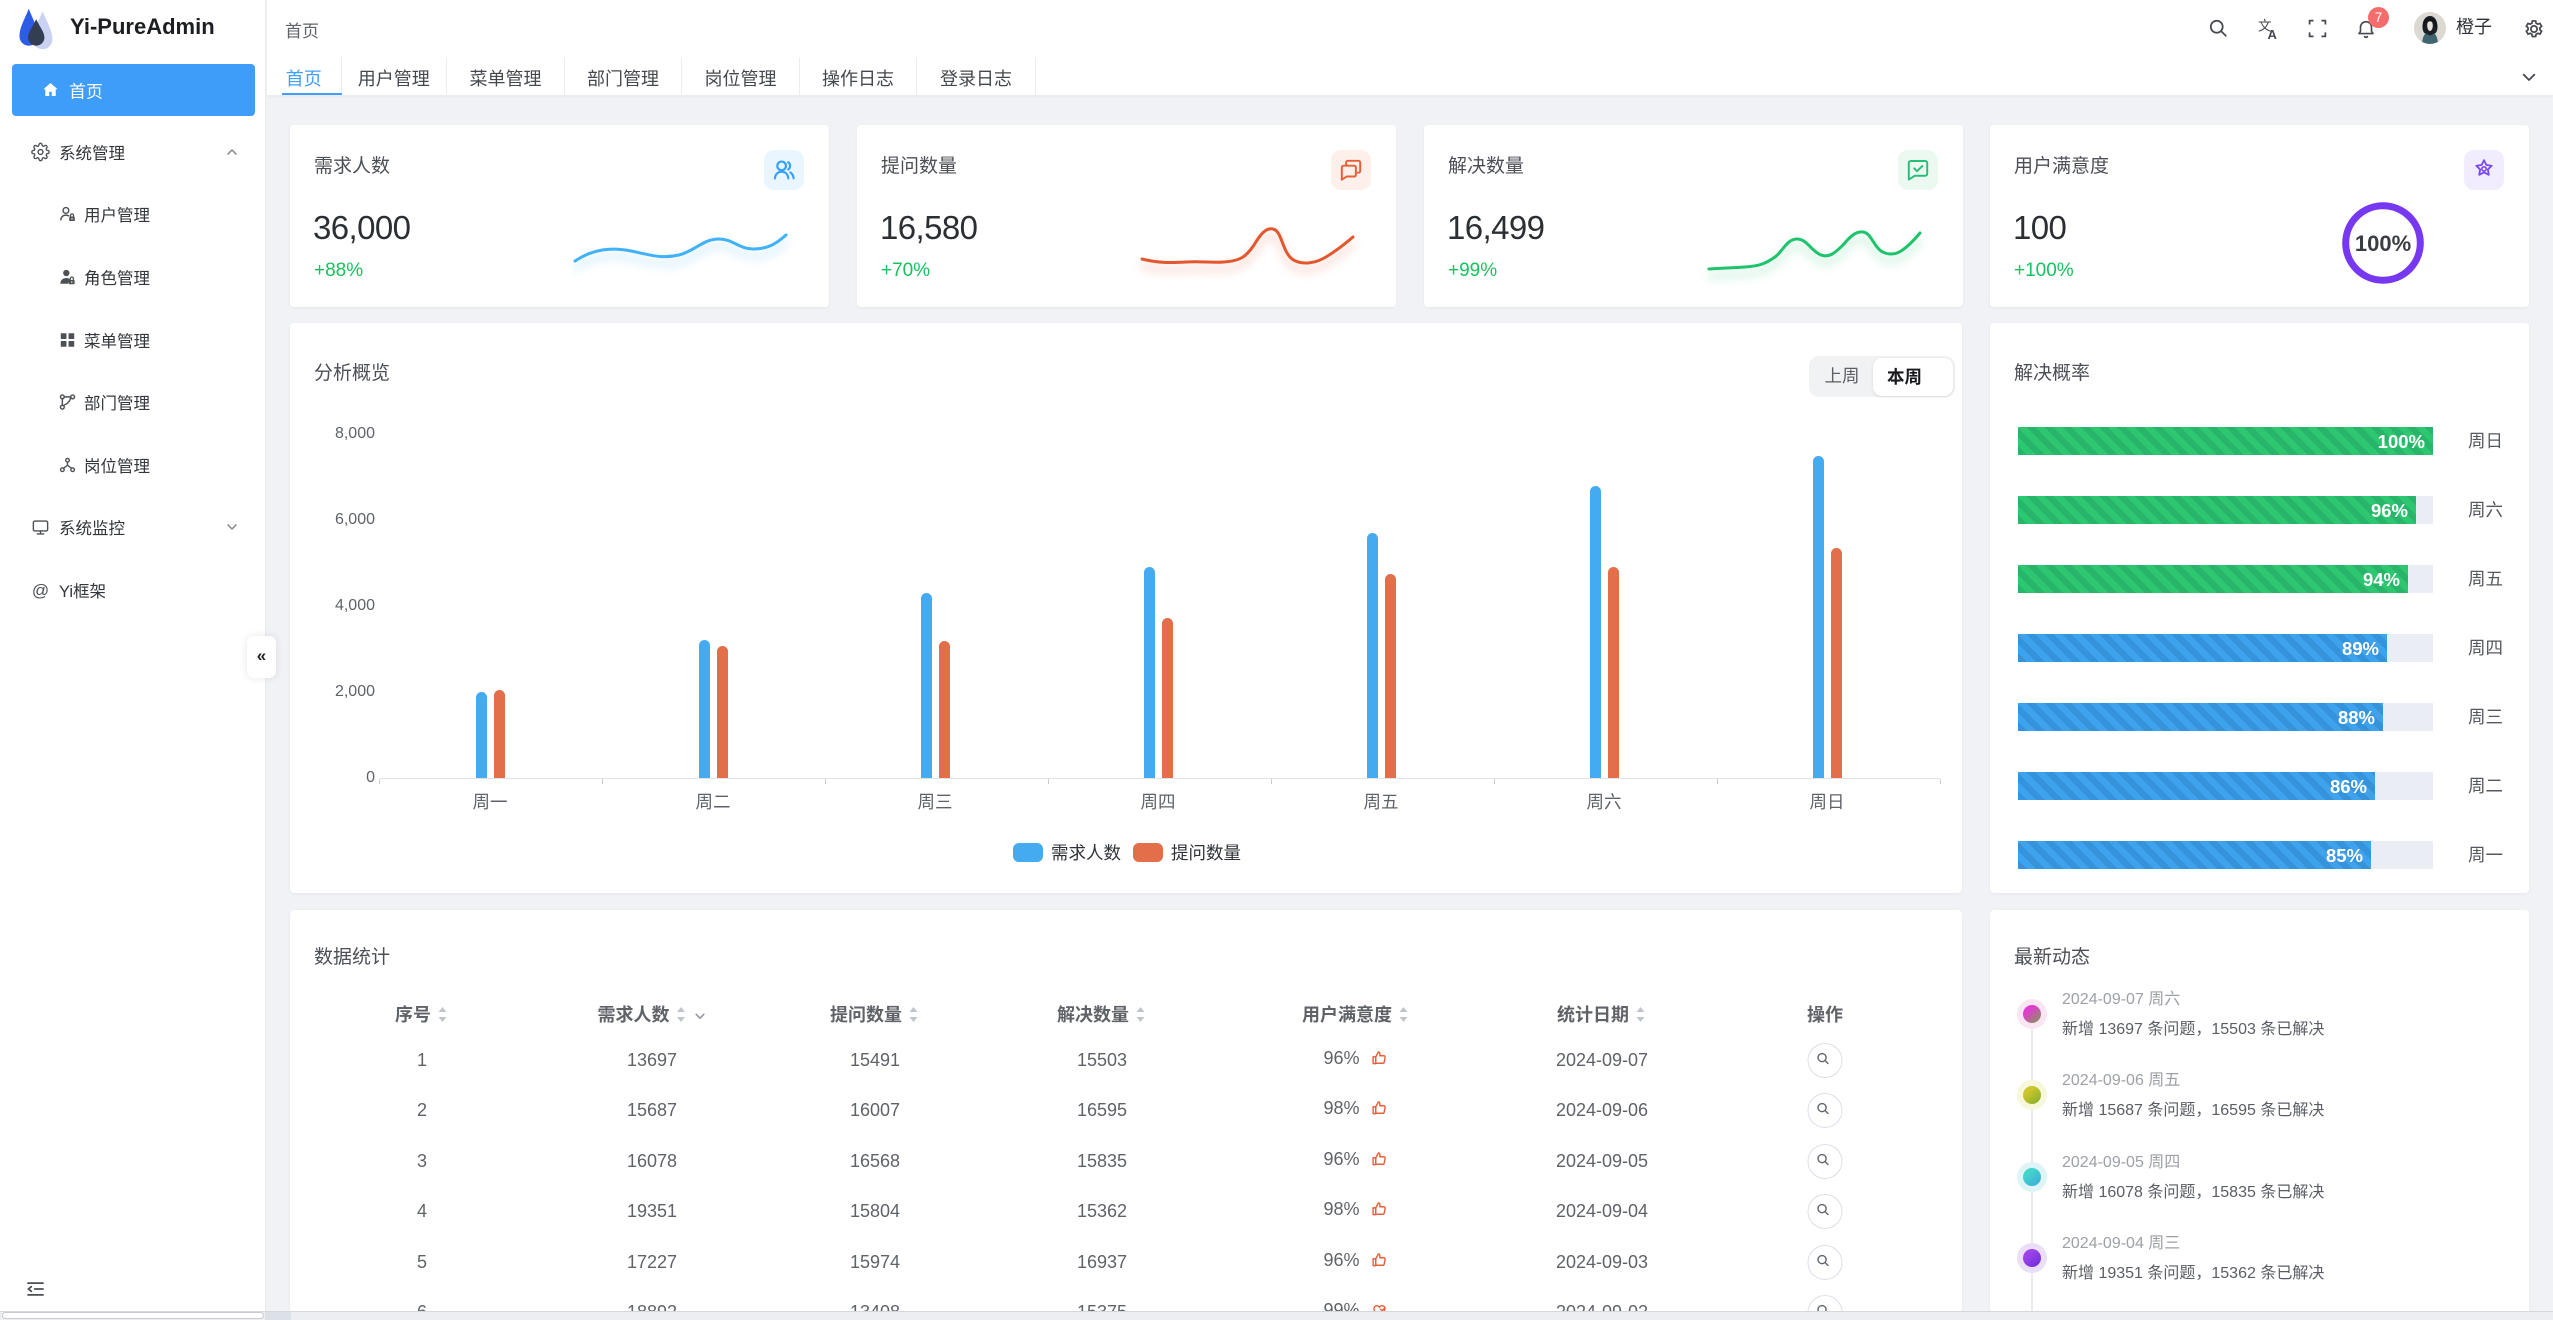  I want to click on svg-text: 100%, so click(2383, 243).